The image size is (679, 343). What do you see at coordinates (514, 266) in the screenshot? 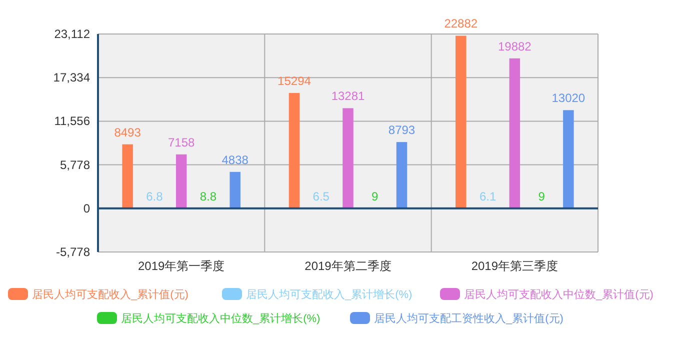
I see `x-tick-label: 2019年第三季度` at bounding box center [514, 266].